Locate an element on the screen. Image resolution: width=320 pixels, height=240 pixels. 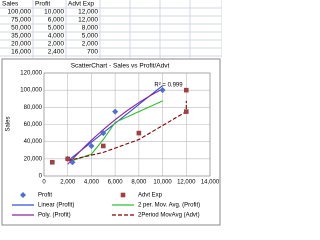
cell: 75,000 is located at coordinates (21, 20).